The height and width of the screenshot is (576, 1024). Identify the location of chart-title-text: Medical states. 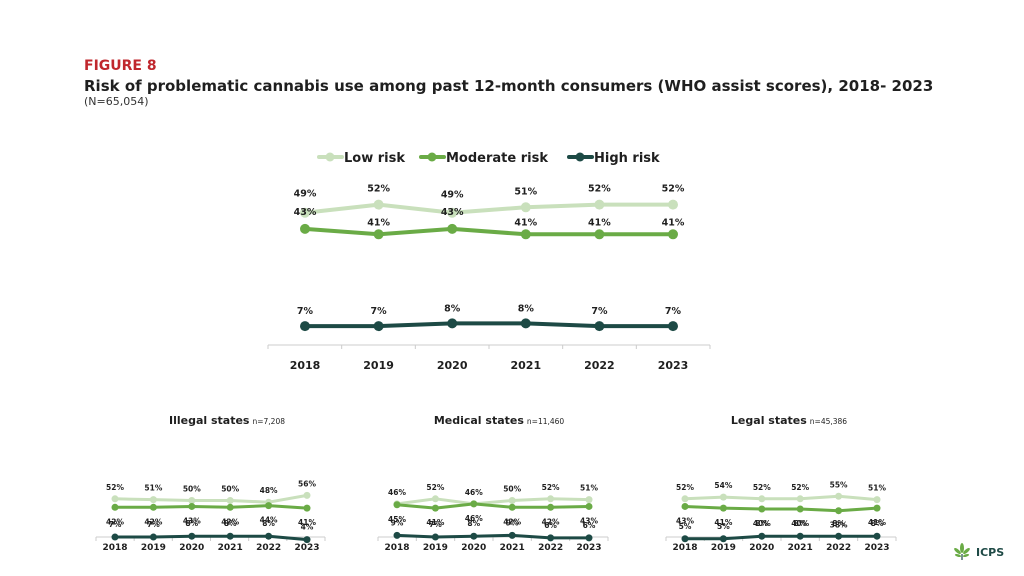
(479, 420).